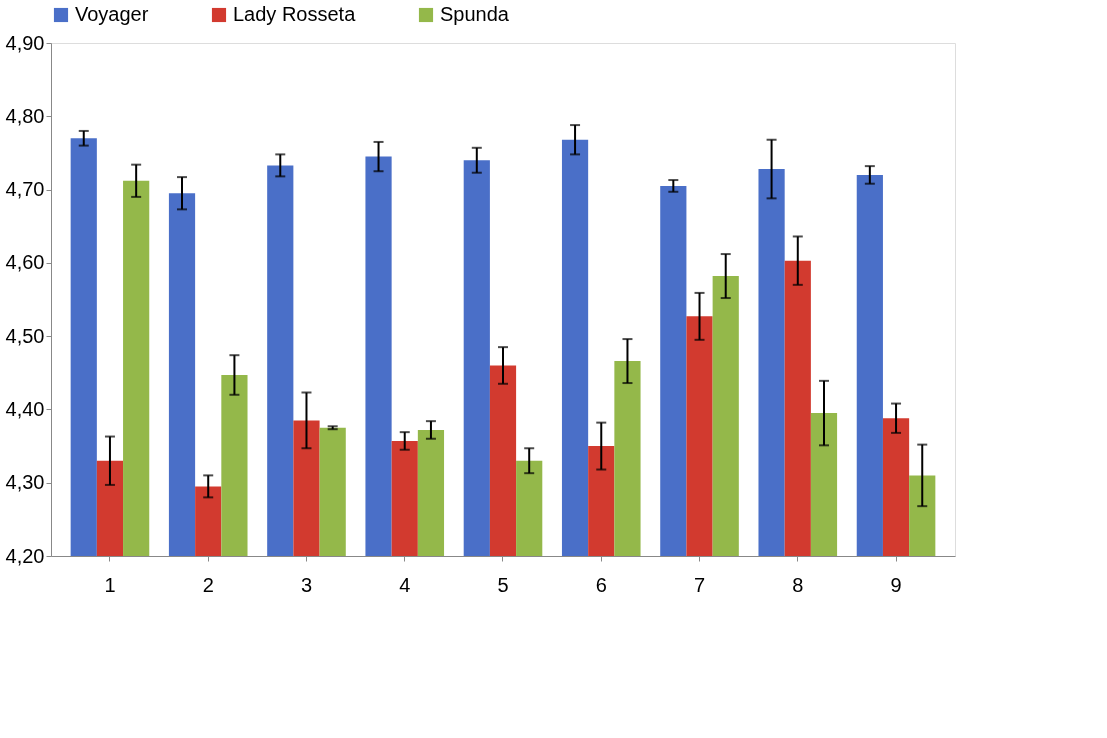 The width and height of the screenshot is (1107, 738). I want to click on legend-label: Voyager, so click(112, 14).